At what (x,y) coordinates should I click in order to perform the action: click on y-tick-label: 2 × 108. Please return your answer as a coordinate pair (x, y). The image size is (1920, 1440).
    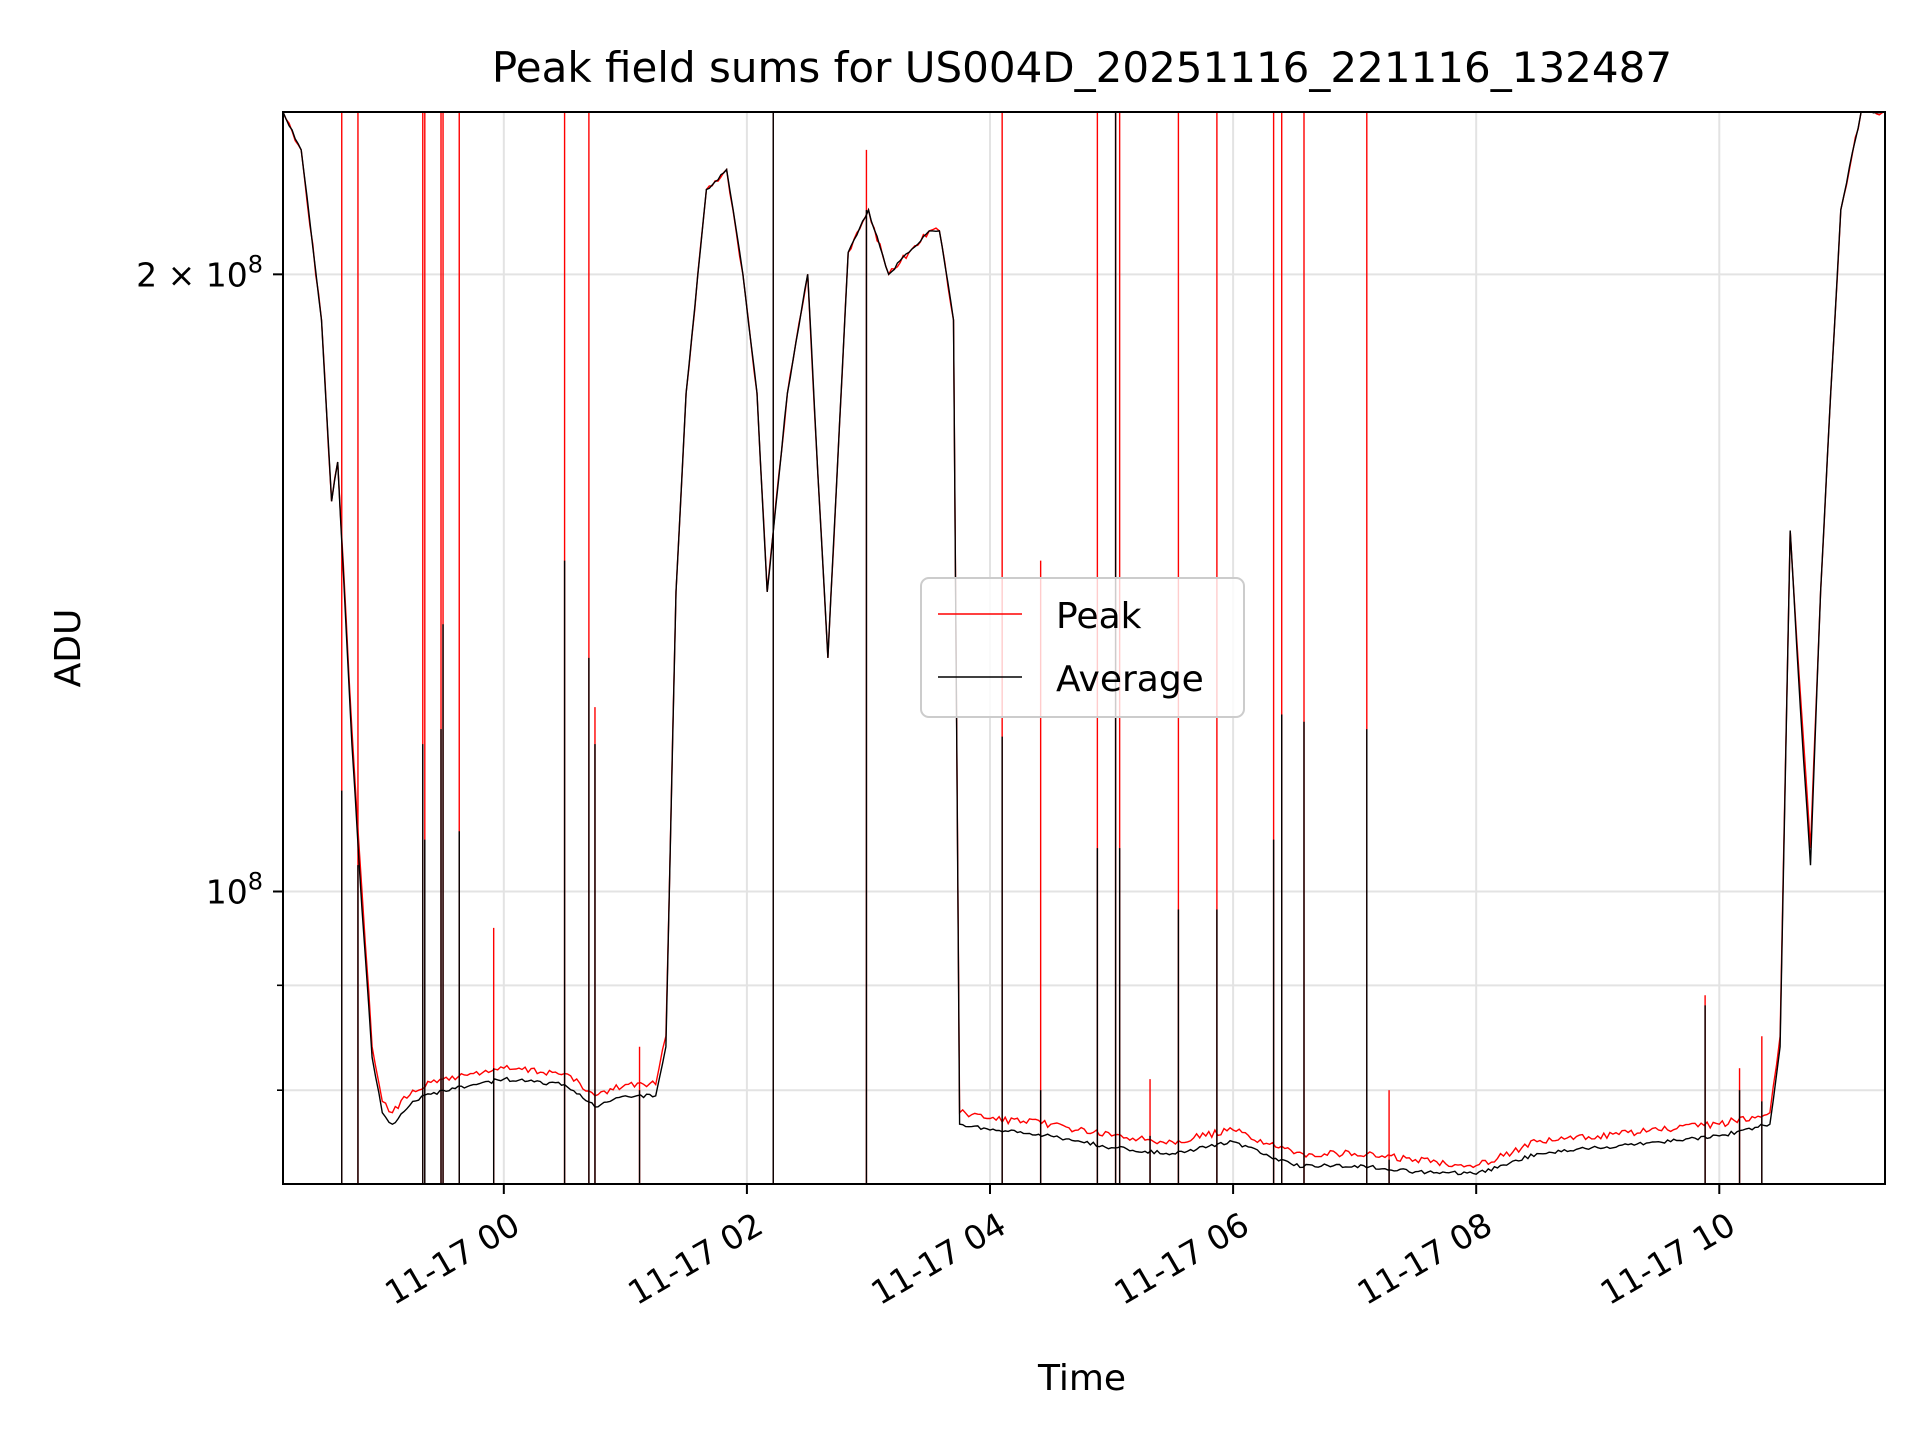
    Looking at the image, I should click on (199, 272).